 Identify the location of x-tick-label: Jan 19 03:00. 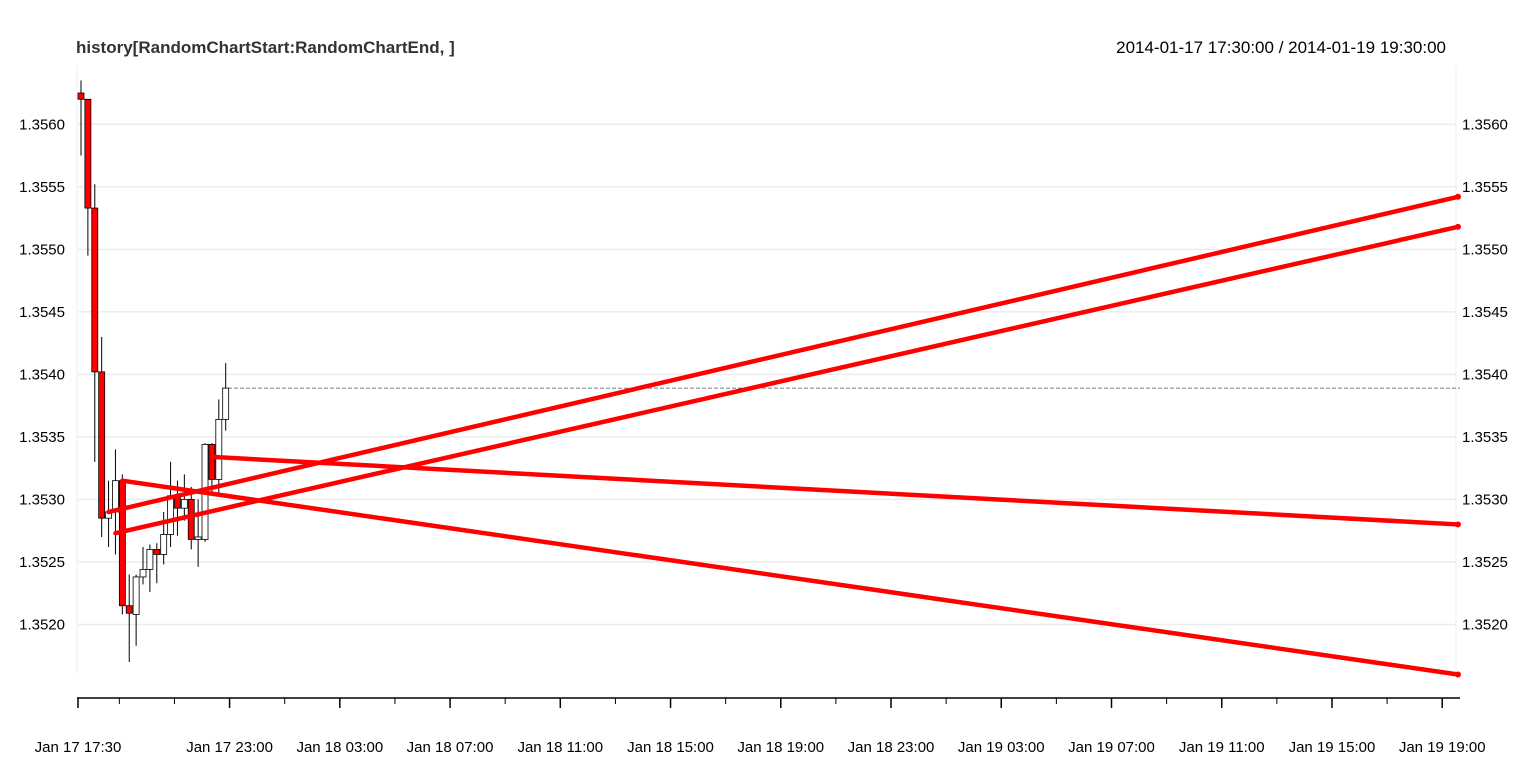
(1001, 747).